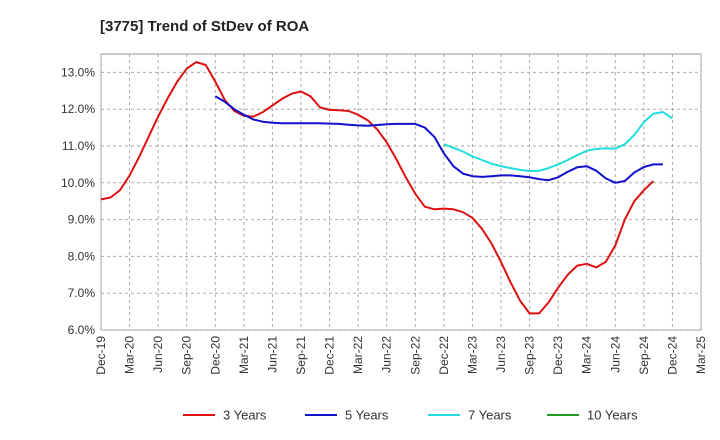 The image size is (720, 440). Describe the element at coordinates (612, 415) in the screenshot. I see `legend-label: 10 Years` at that location.